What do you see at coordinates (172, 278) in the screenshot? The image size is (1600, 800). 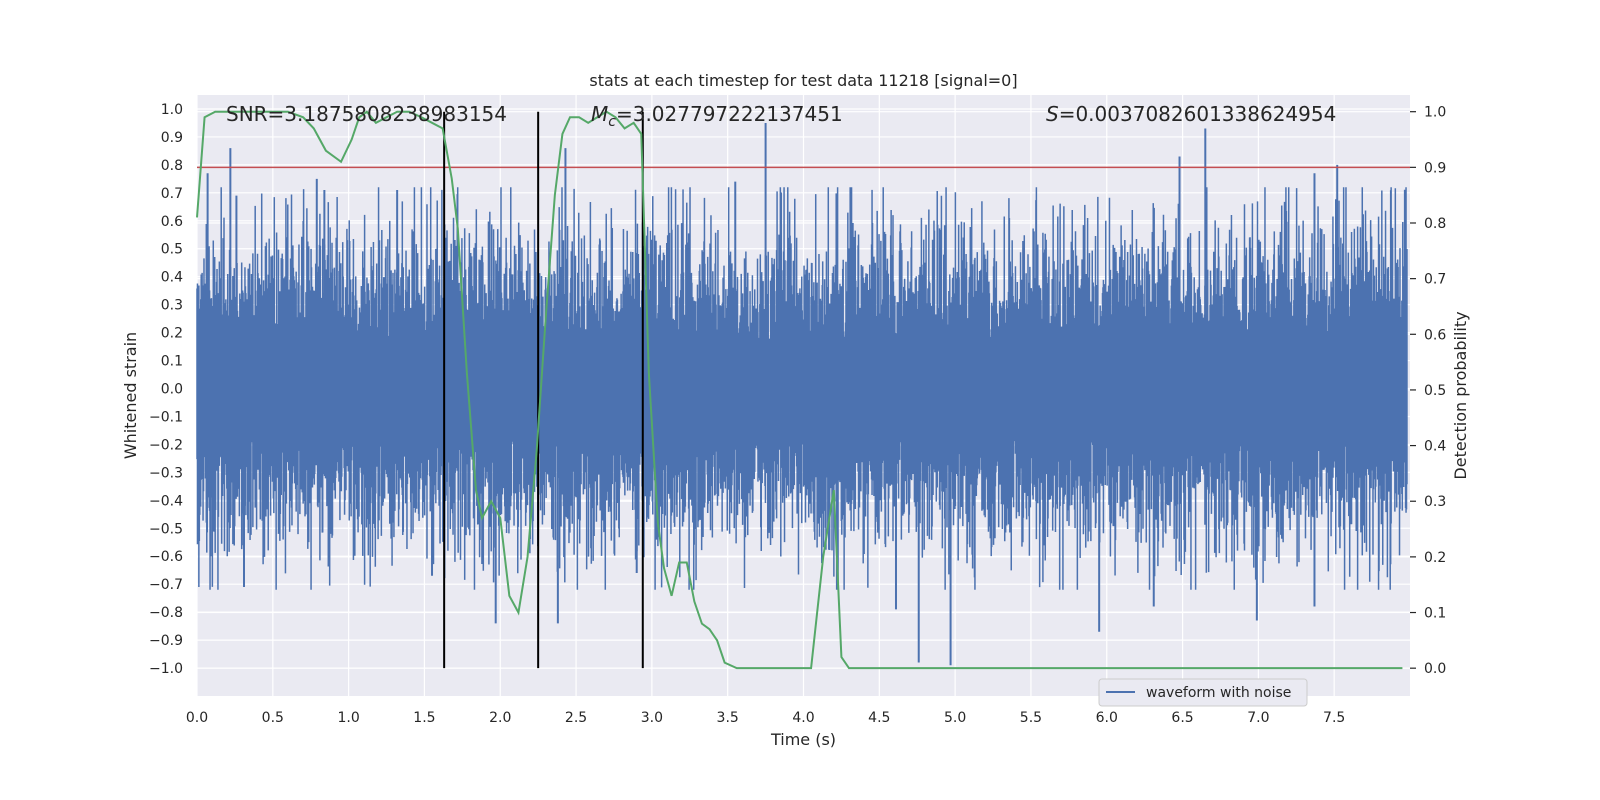 I see `y-tick-label: 0.4` at bounding box center [172, 278].